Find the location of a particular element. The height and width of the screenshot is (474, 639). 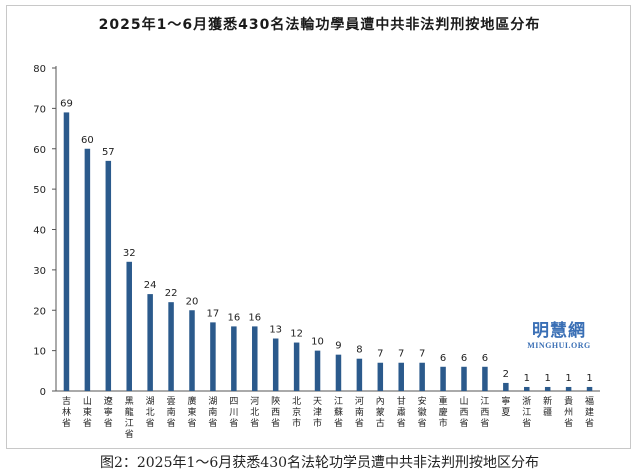

x-tick-label: 山東省 is located at coordinates (87, 412).